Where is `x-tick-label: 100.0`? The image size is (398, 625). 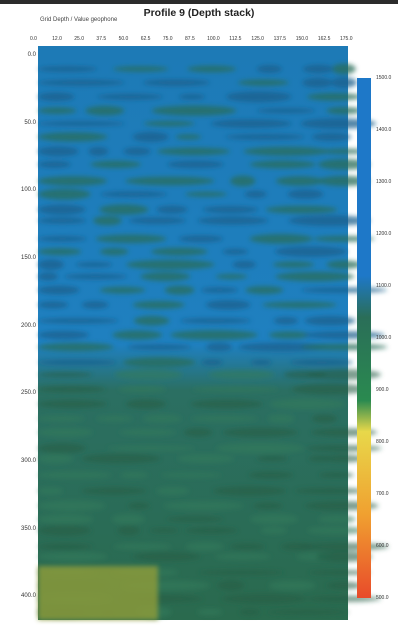
x-tick-label: 100.0 is located at coordinates (213, 39).